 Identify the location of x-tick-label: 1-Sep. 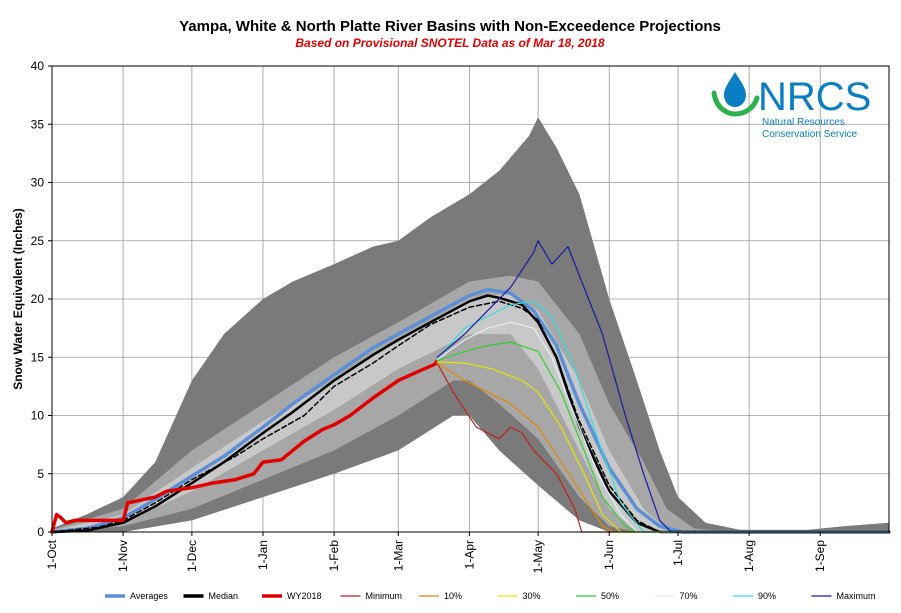
(820, 556).